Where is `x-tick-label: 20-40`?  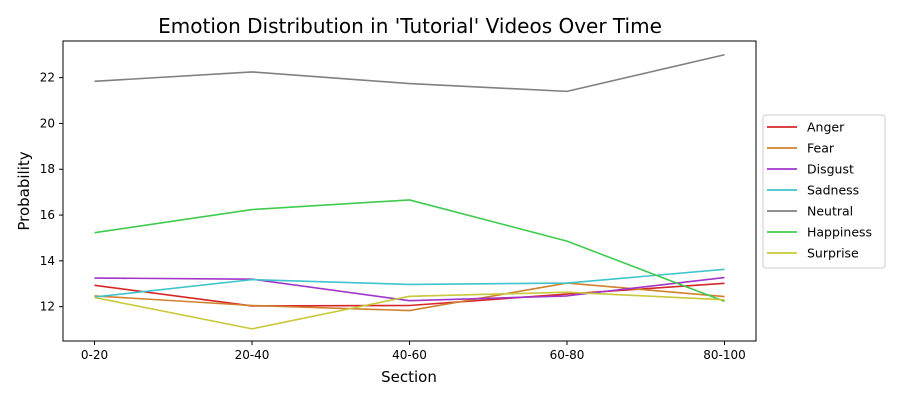
x-tick-label: 20-40 is located at coordinates (252, 355).